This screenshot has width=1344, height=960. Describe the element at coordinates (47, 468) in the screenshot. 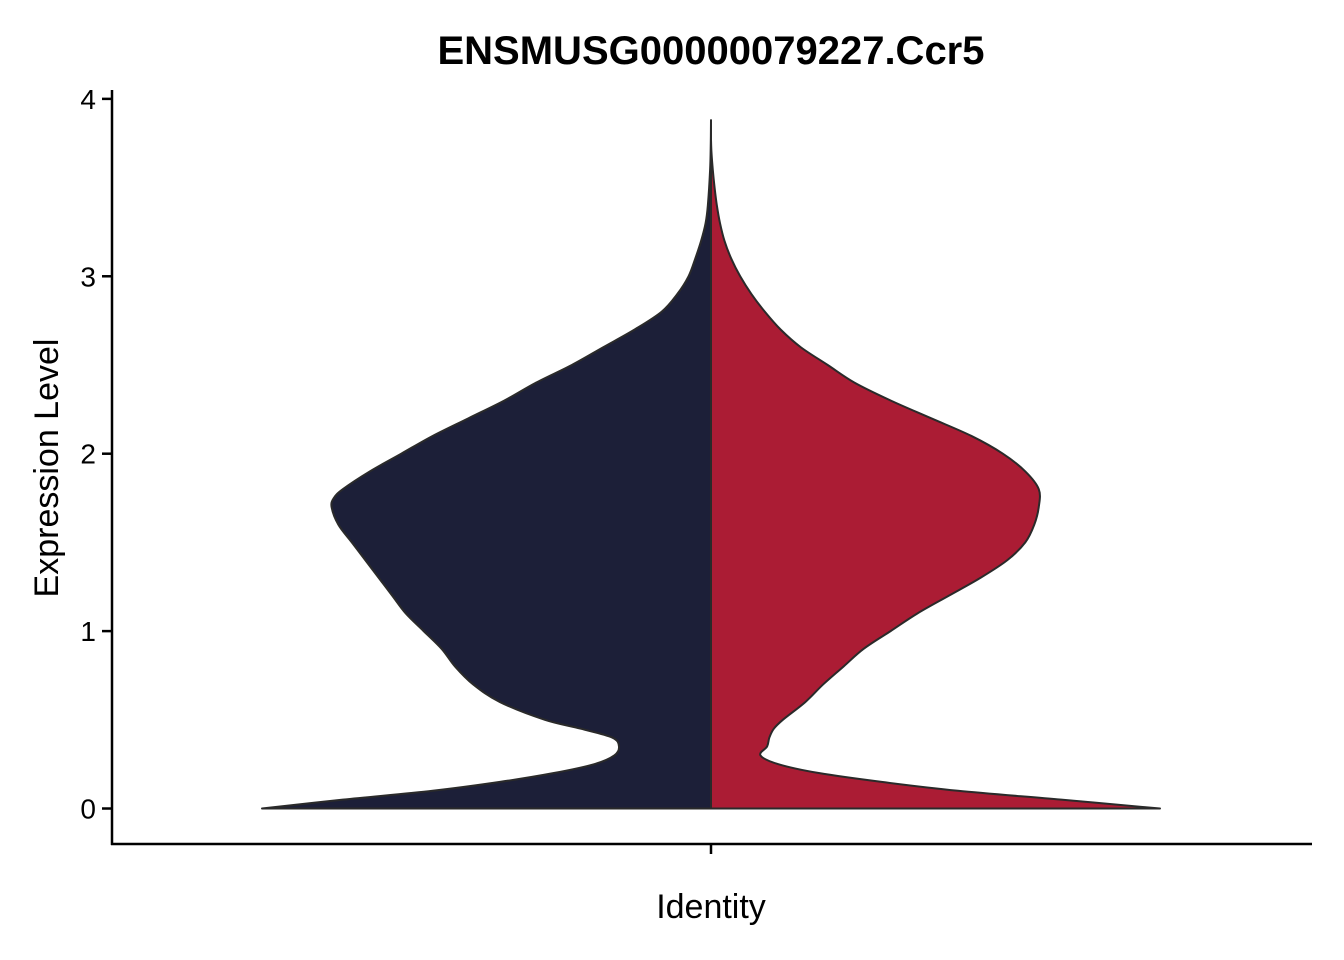

I see `y-axis-label: Expression Level` at that location.